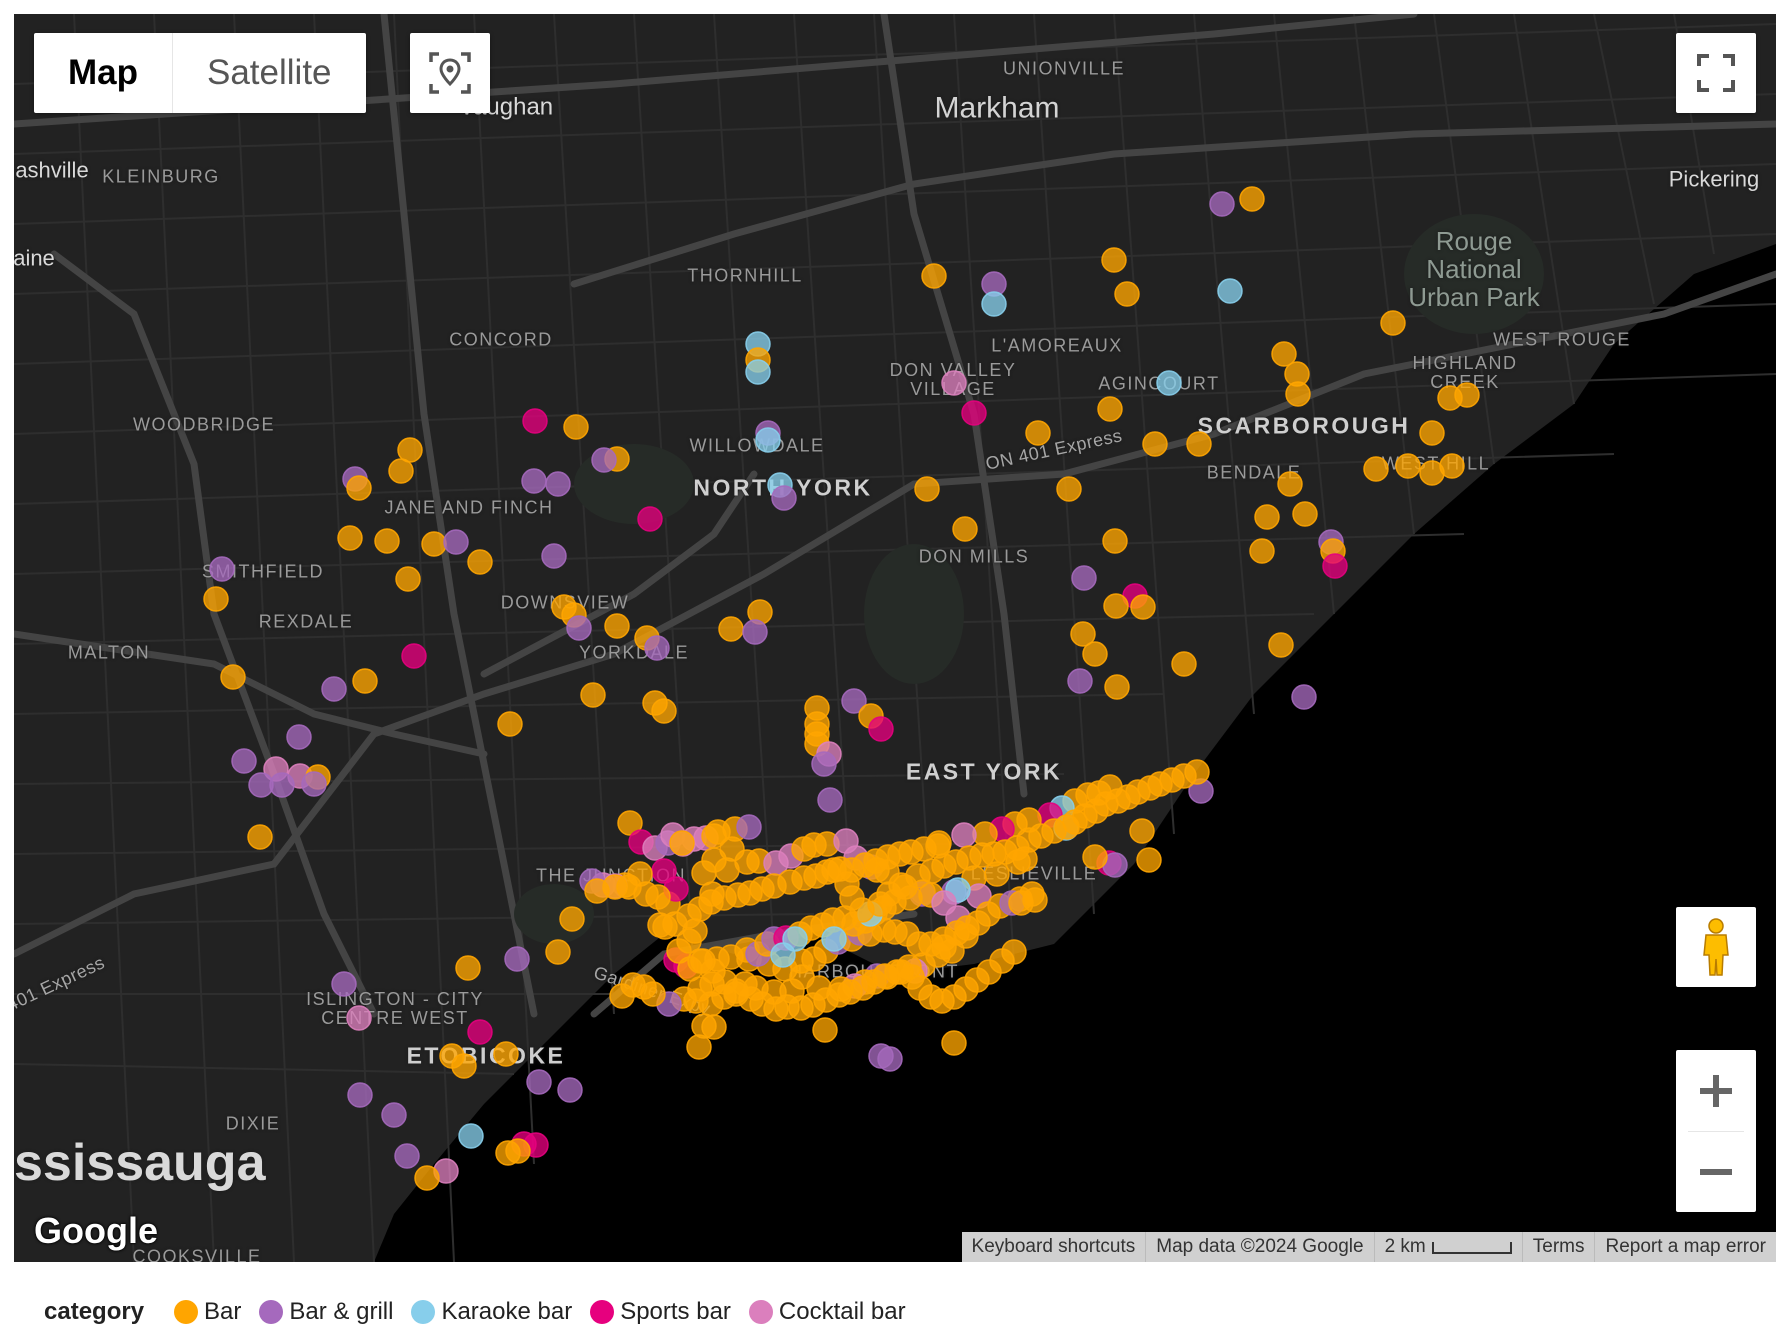  Describe the element at coordinates (1447, 1247) in the screenshot. I see `scale-control: 2 km` at that location.